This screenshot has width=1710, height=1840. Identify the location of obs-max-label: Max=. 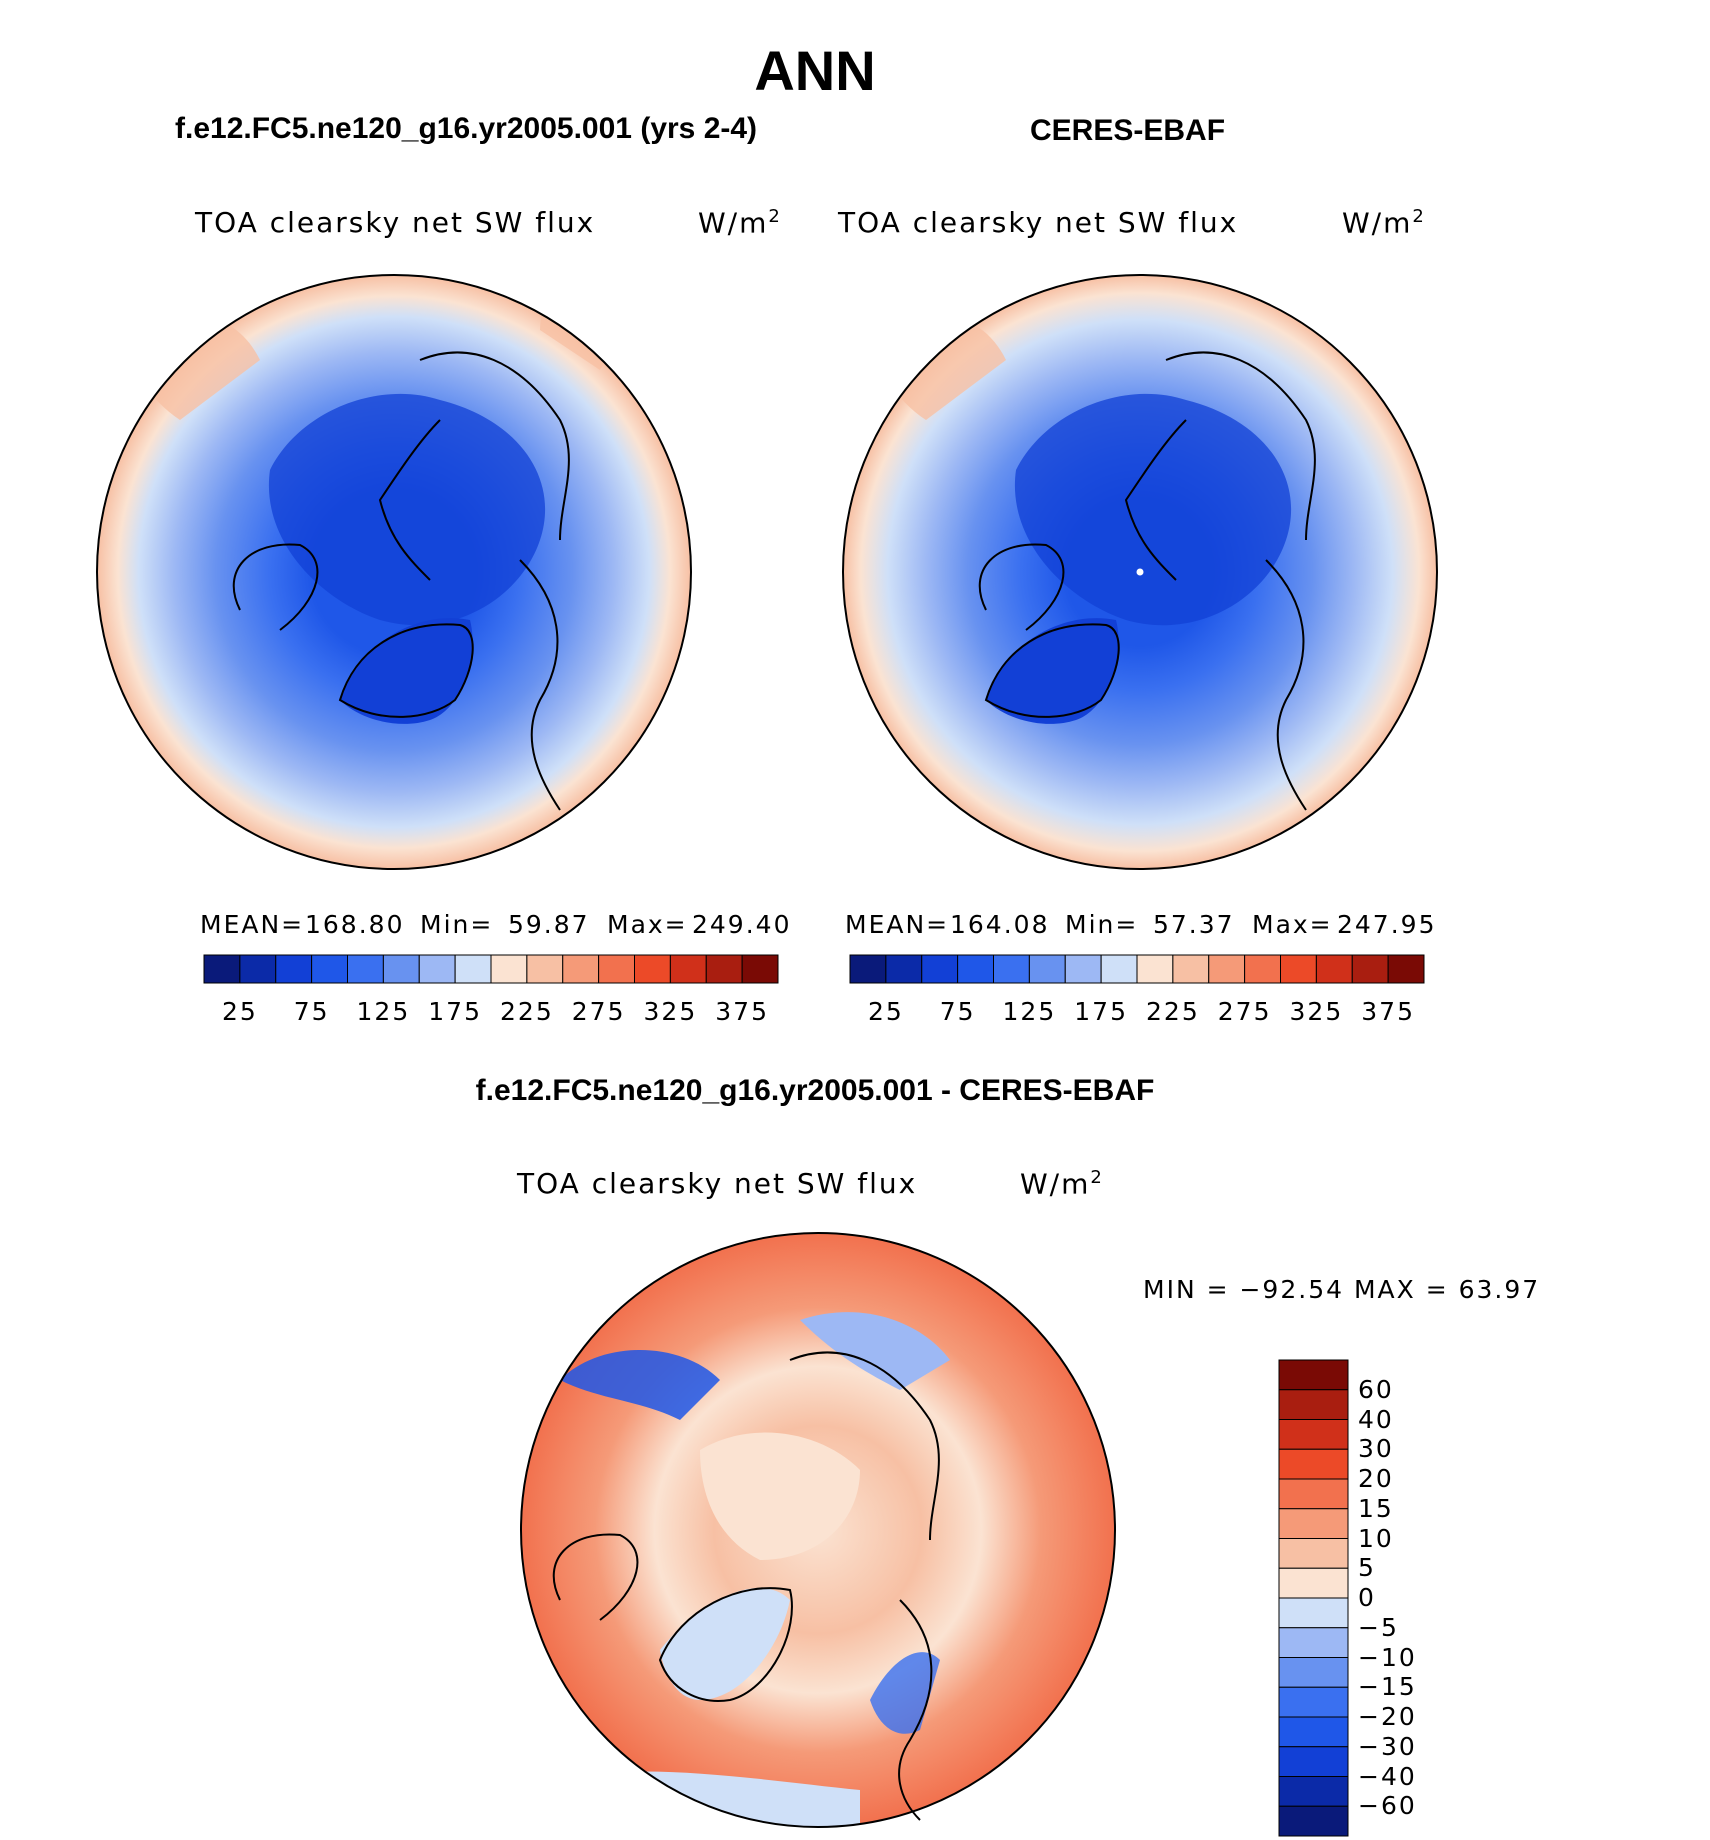
(1292, 924).